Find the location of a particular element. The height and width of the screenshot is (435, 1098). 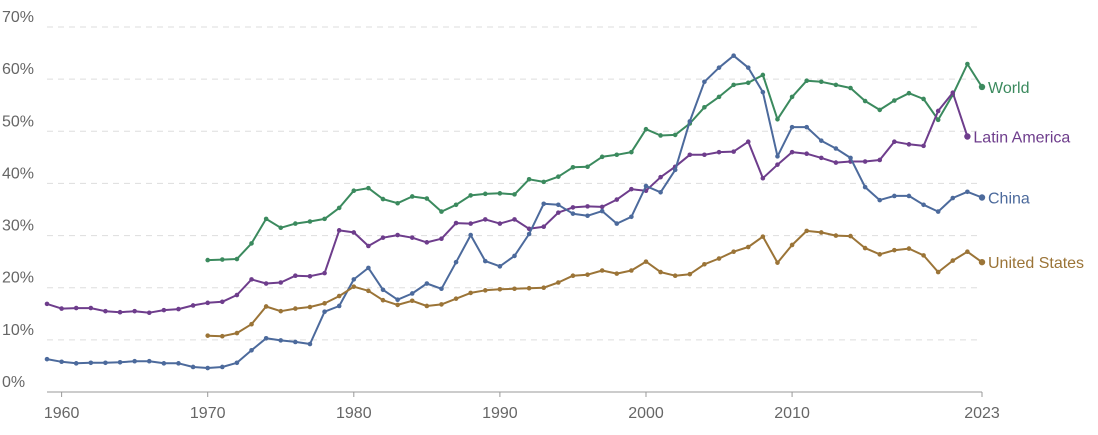

x-tick-label: 2010 is located at coordinates (792, 413).